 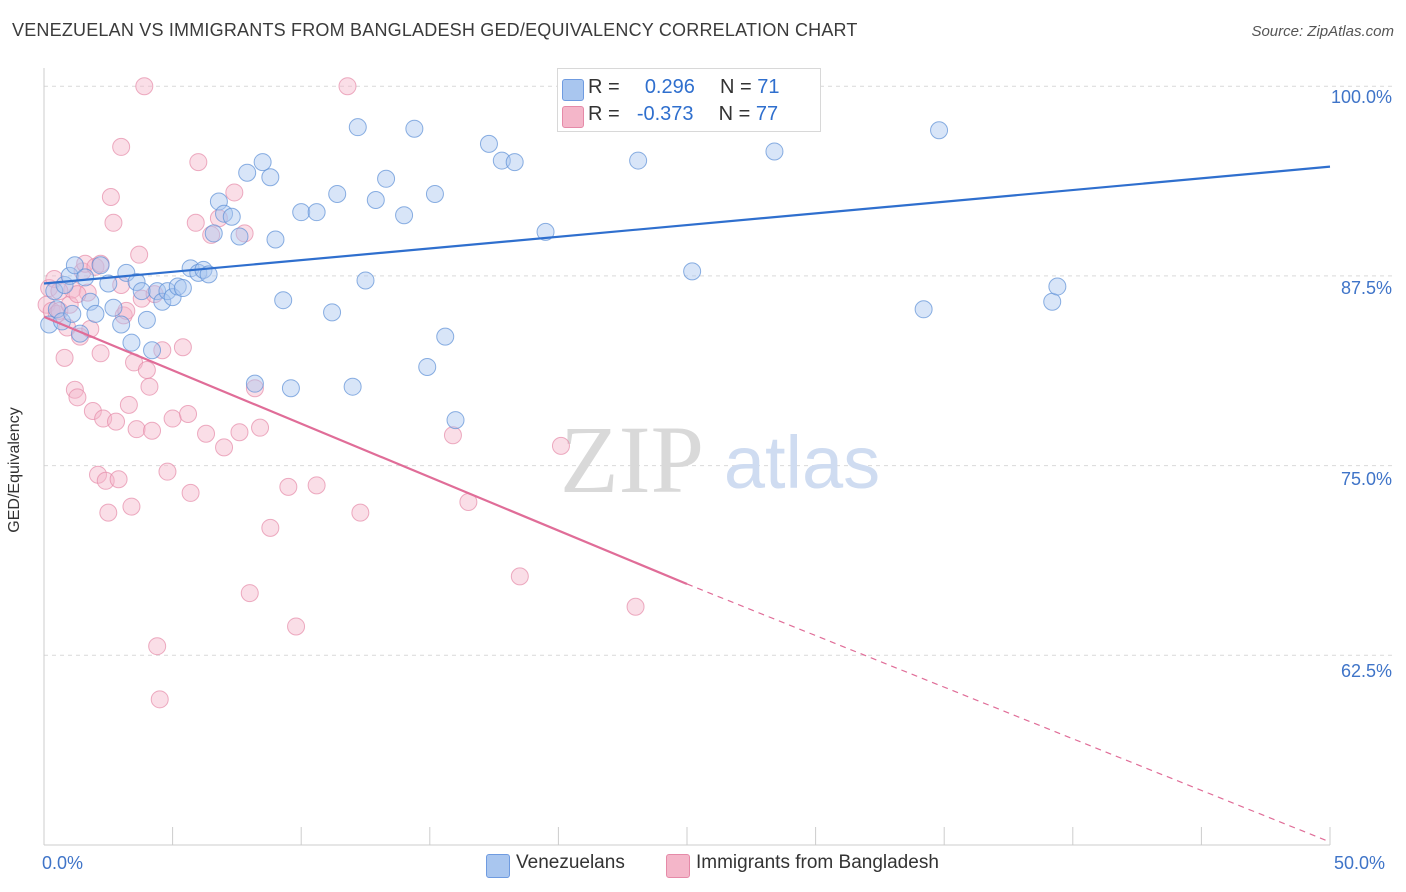 I want to click on x-tick-min: 0.0%, so click(x=63, y=863).